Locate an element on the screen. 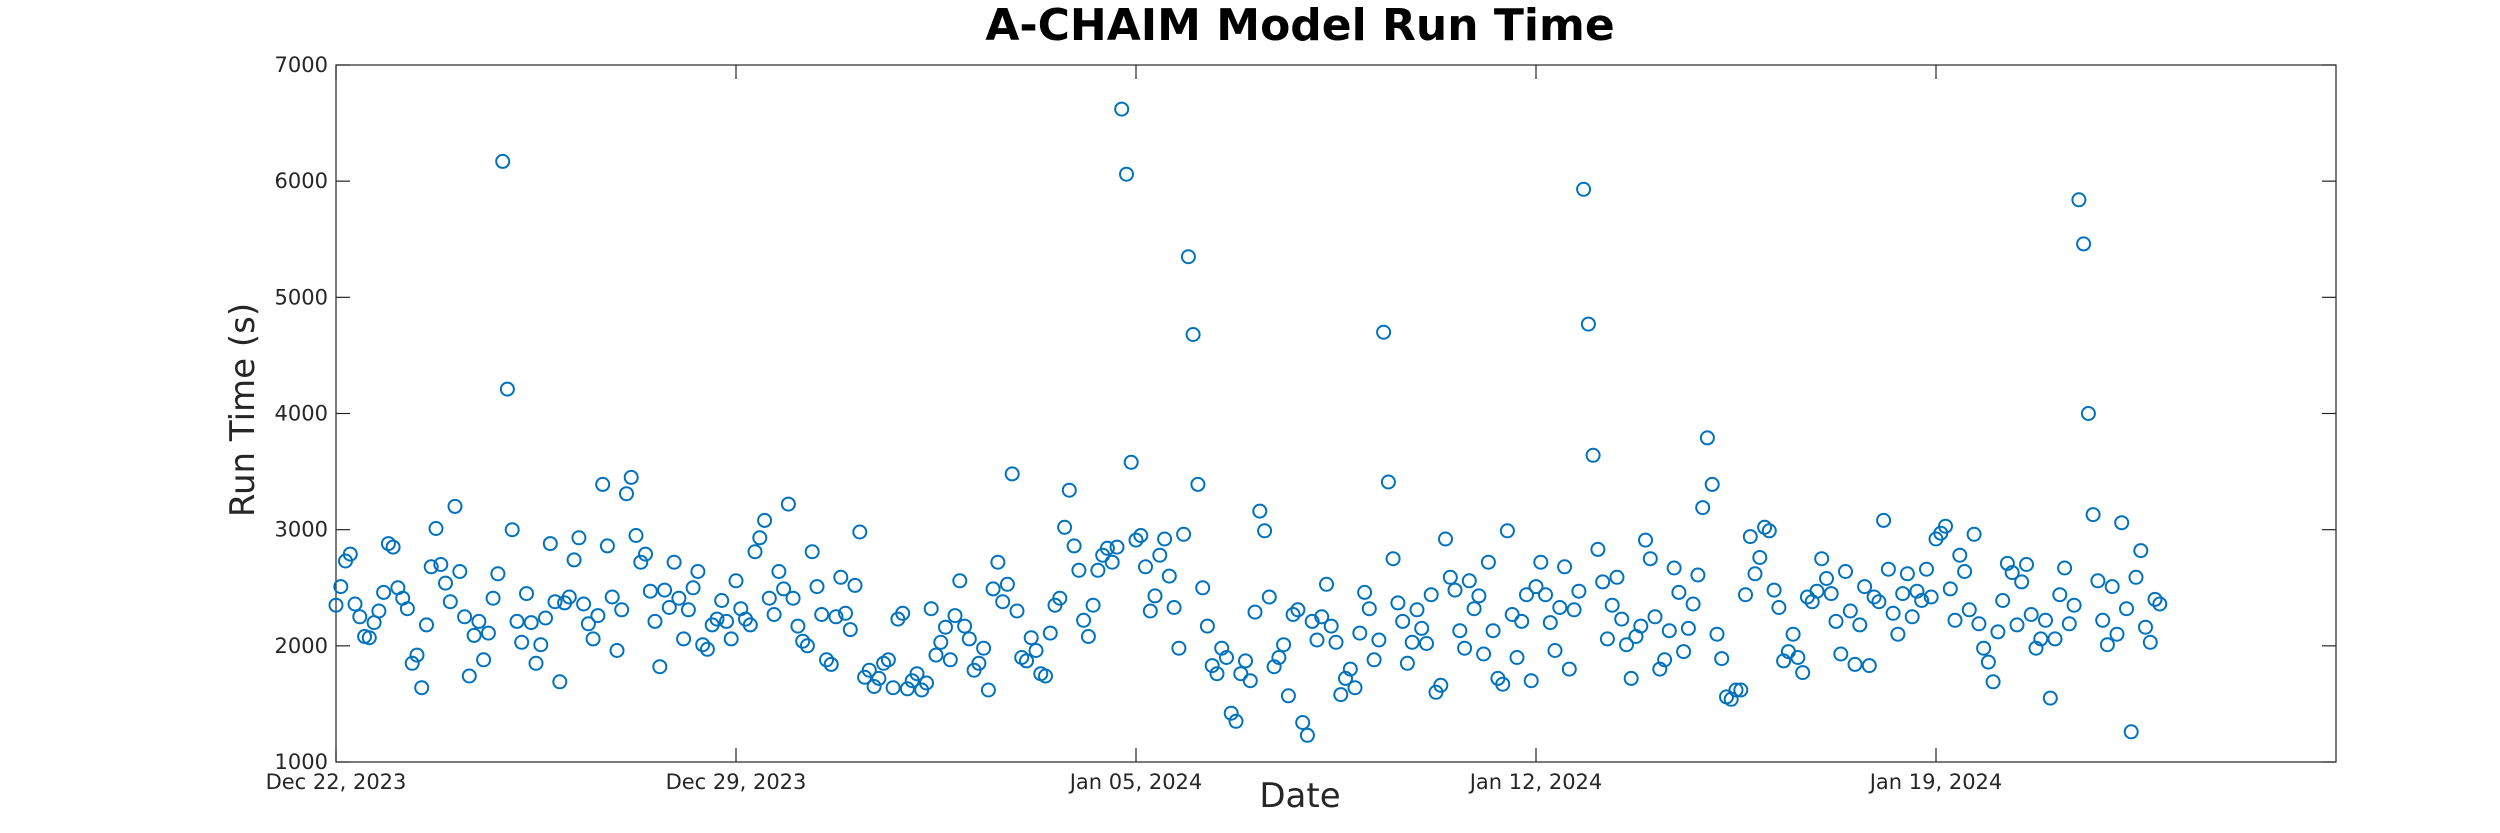 The width and height of the screenshot is (2500, 833). x-axis-label: Date is located at coordinates (1299, 796).